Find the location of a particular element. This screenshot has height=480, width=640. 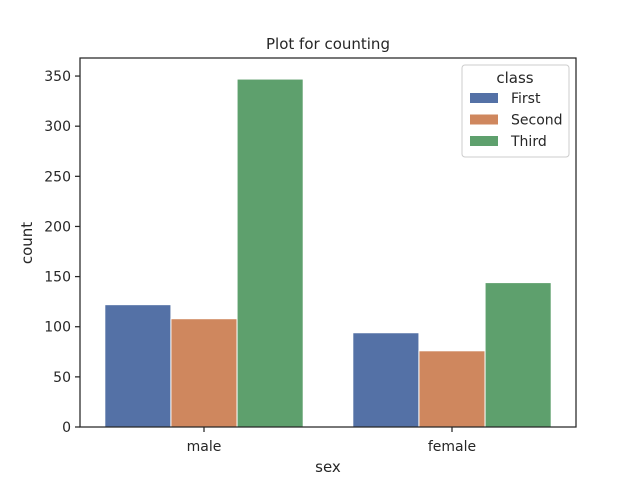

bar-female-third is located at coordinates (518, 355).